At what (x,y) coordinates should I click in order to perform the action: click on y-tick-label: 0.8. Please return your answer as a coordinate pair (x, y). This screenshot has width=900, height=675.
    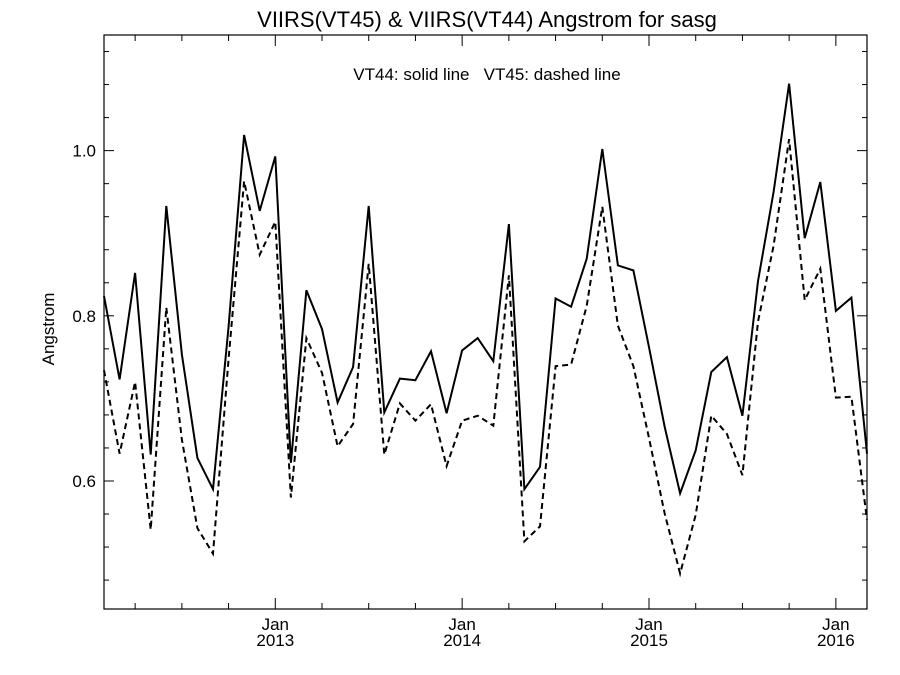
    Looking at the image, I should click on (84, 316).